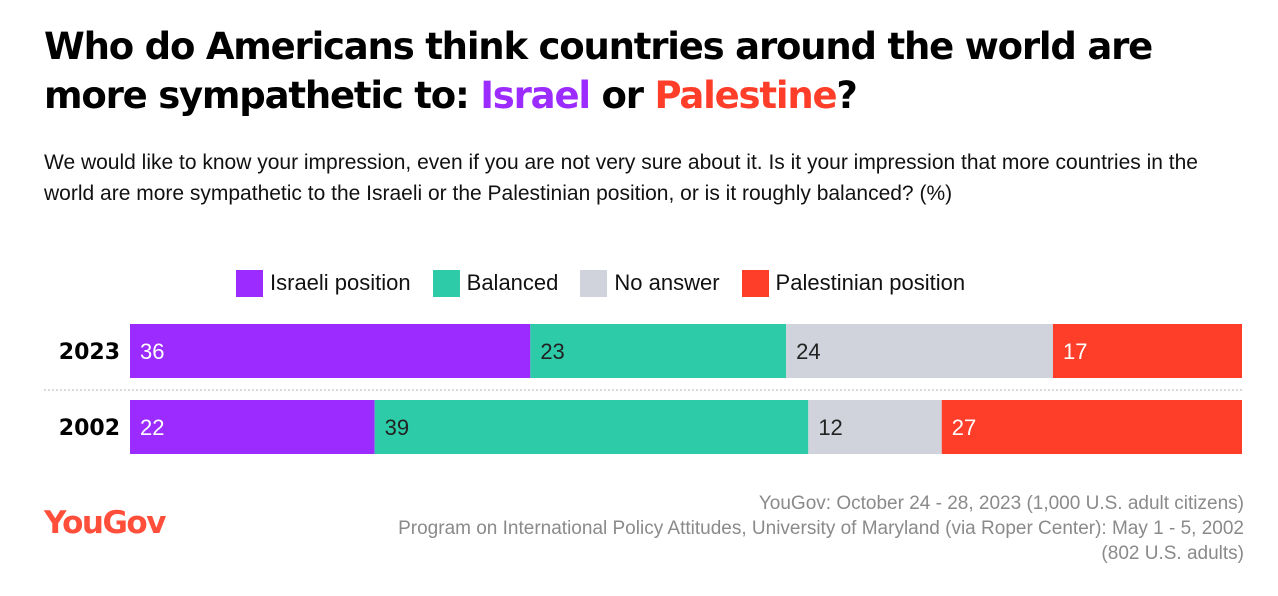 Image resolution: width=1278 pixels, height=596 pixels. What do you see at coordinates (745, 95) in the screenshot?
I see `title-palestine: Palestine` at bounding box center [745, 95].